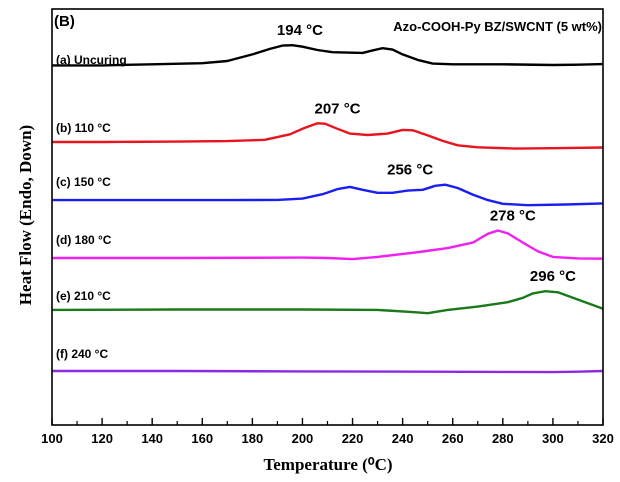 This screenshot has width=620, height=482. What do you see at coordinates (64, 21) in the screenshot?
I see `panel-label: (B)` at bounding box center [64, 21].